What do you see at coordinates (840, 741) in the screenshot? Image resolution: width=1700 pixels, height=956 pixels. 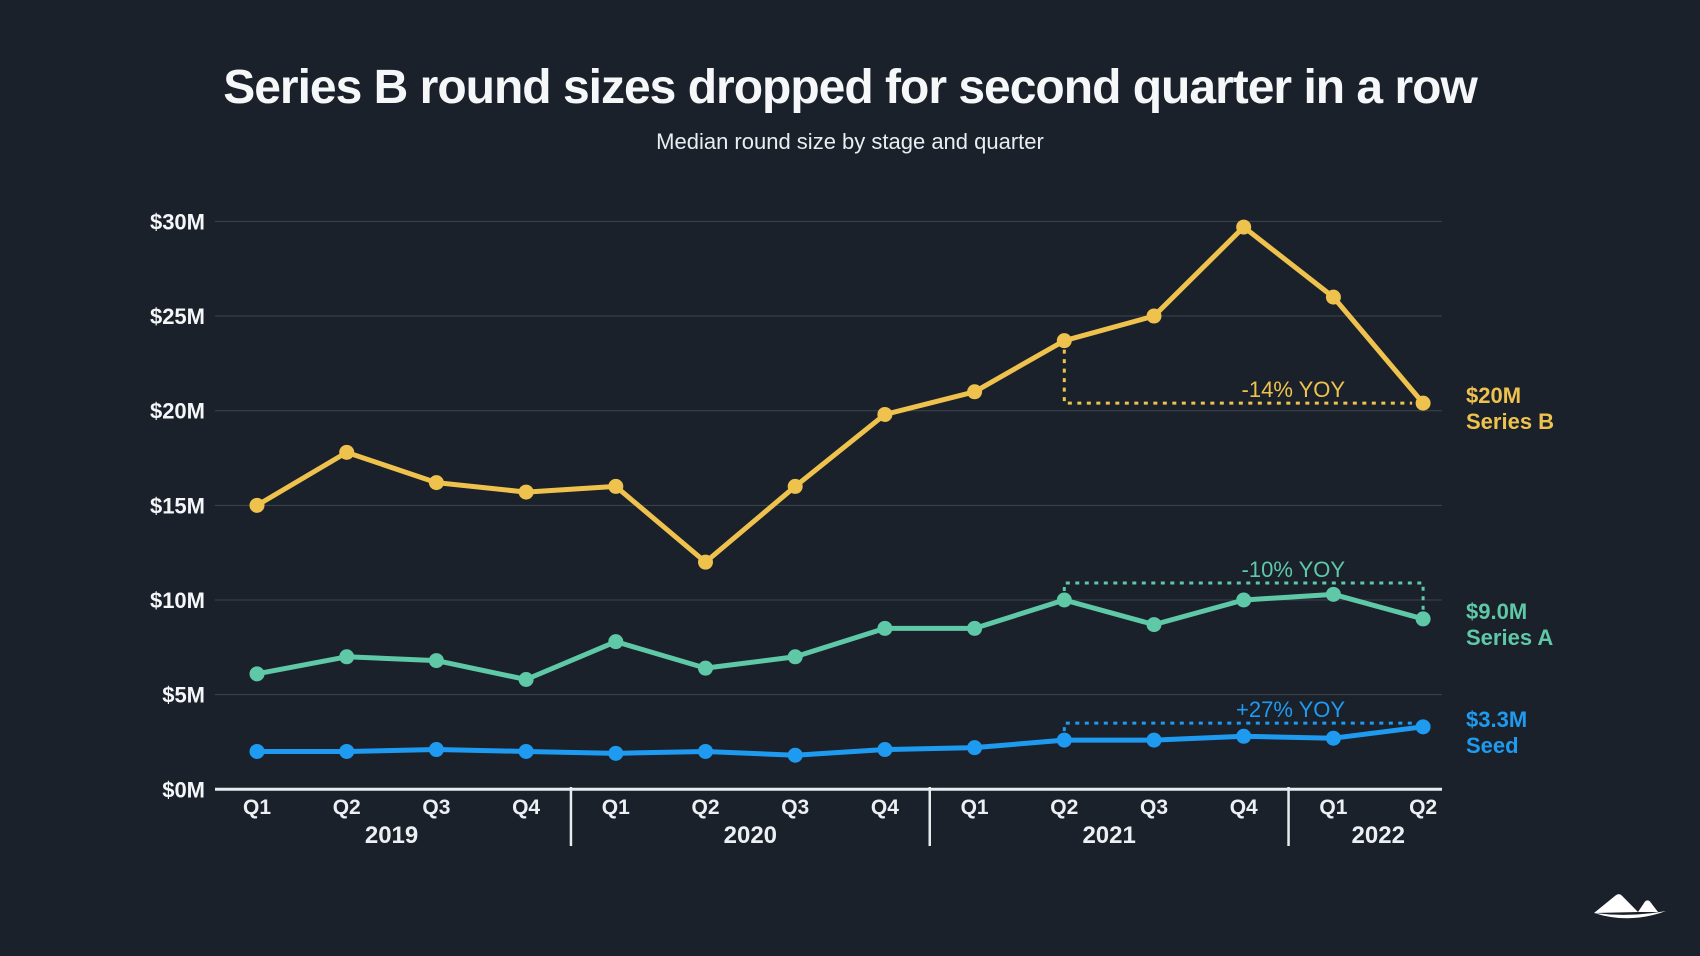 I see `series-line-seed` at bounding box center [840, 741].